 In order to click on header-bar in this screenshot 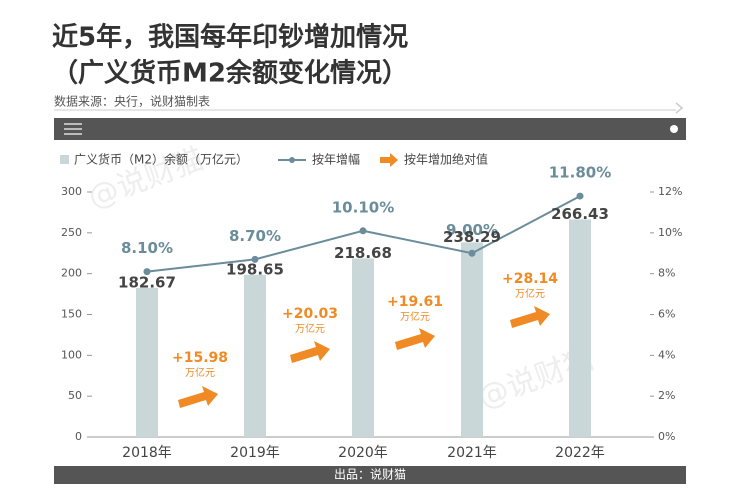, I will do `click(370, 129)`.